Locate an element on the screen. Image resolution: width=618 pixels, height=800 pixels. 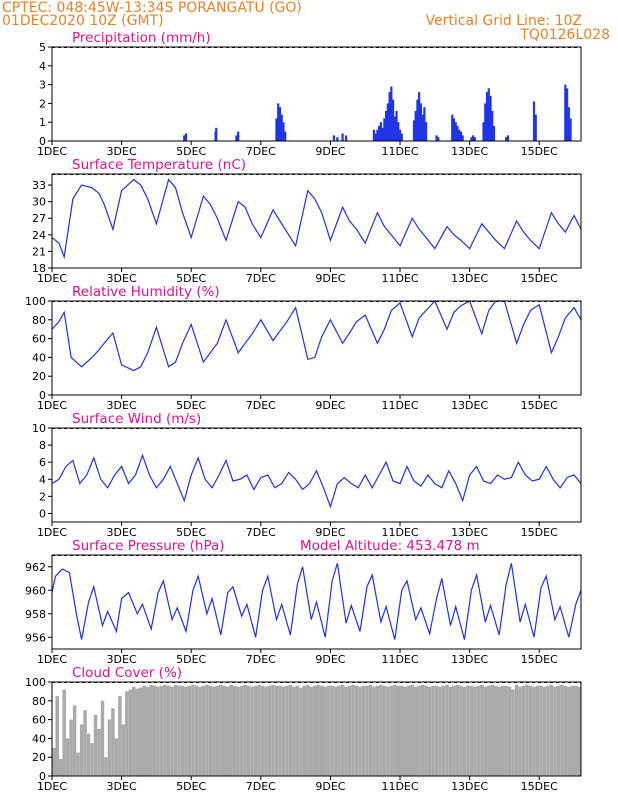
wind-title: Surface Wind (m/s) is located at coordinates (136, 419).